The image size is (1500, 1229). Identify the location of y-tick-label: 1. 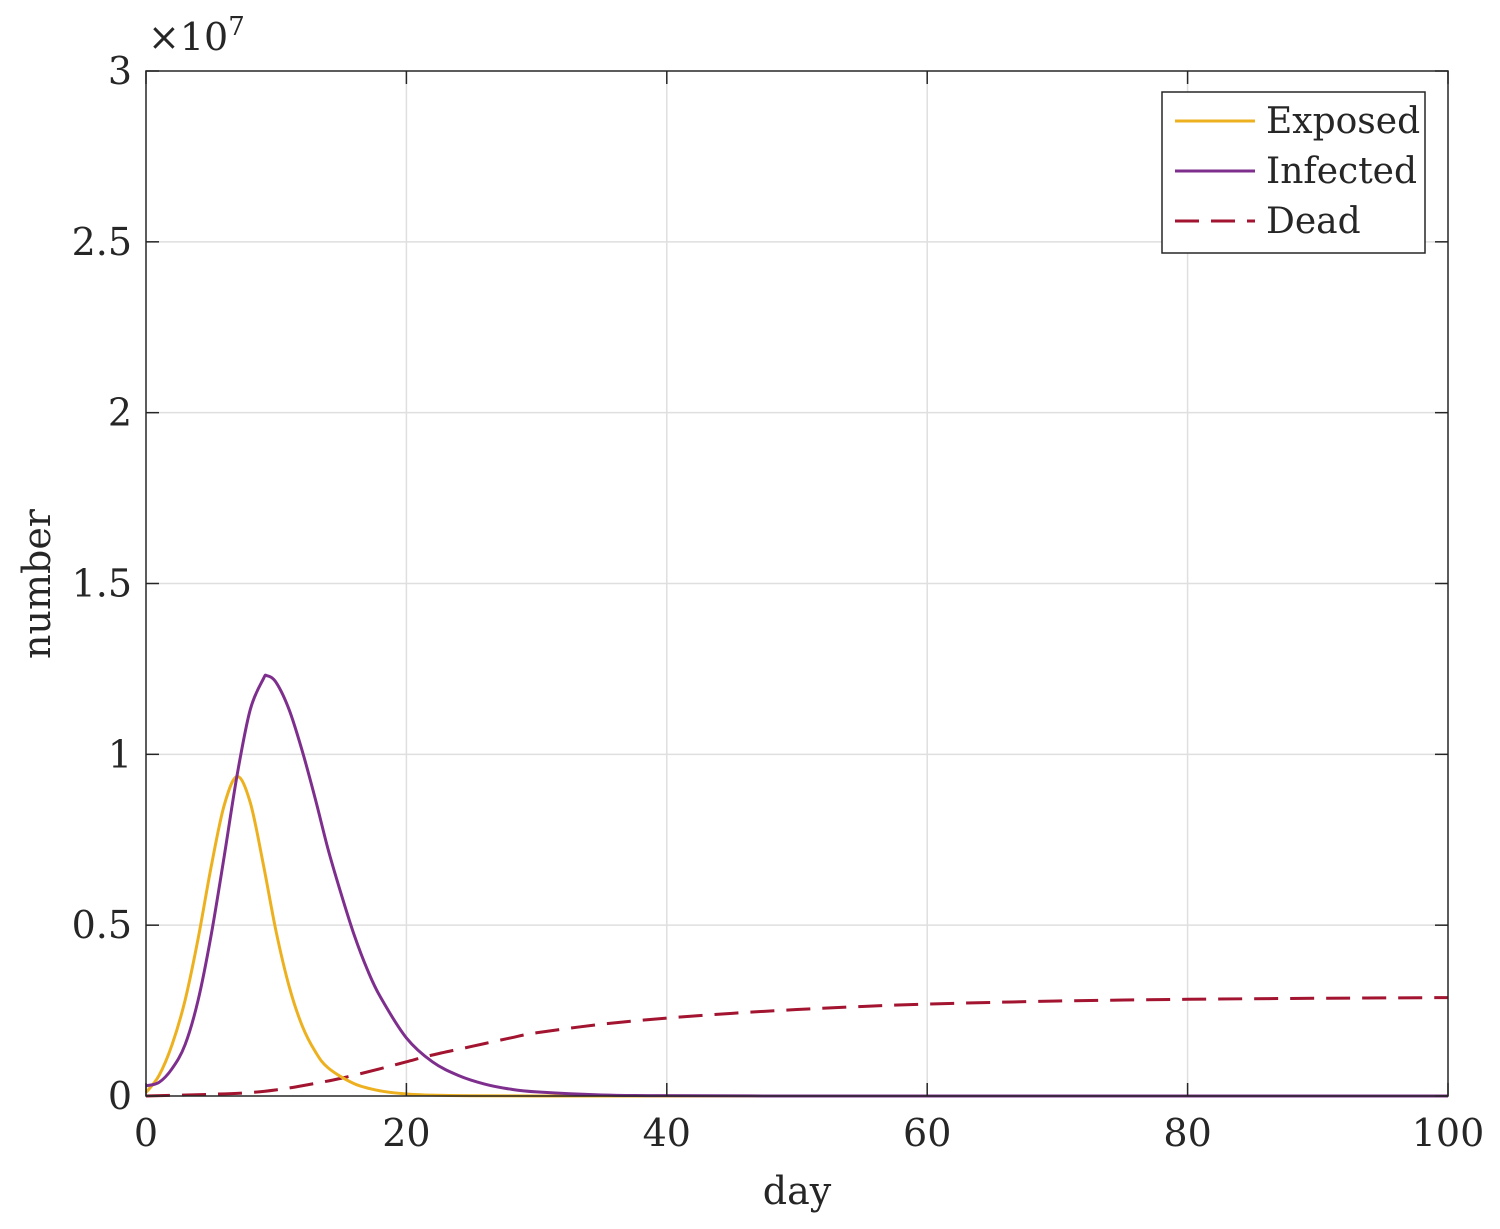
(120, 754).